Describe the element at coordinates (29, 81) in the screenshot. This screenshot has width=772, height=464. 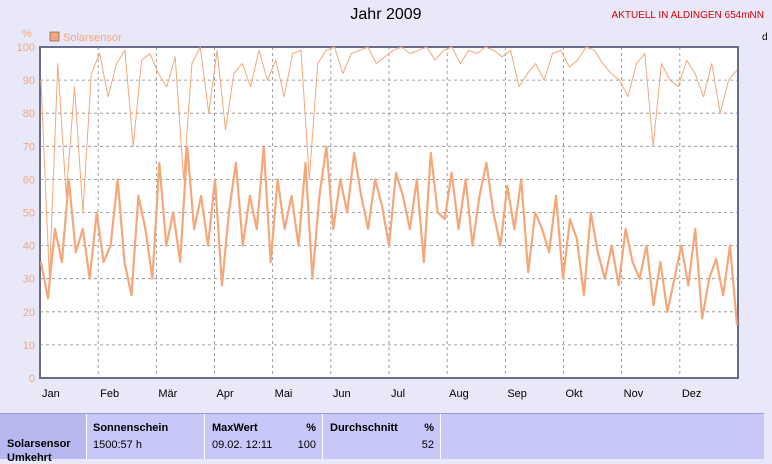
I see `y-tick-label: 90` at that location.